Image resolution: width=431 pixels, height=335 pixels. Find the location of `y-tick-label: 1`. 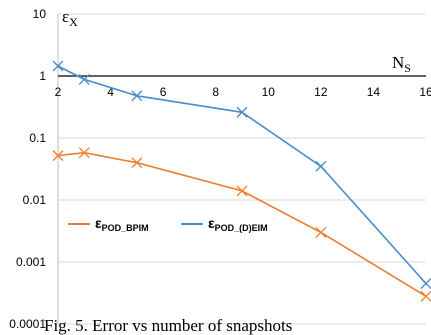

y-tick-label: 1 is located at coordinates (42, 76).